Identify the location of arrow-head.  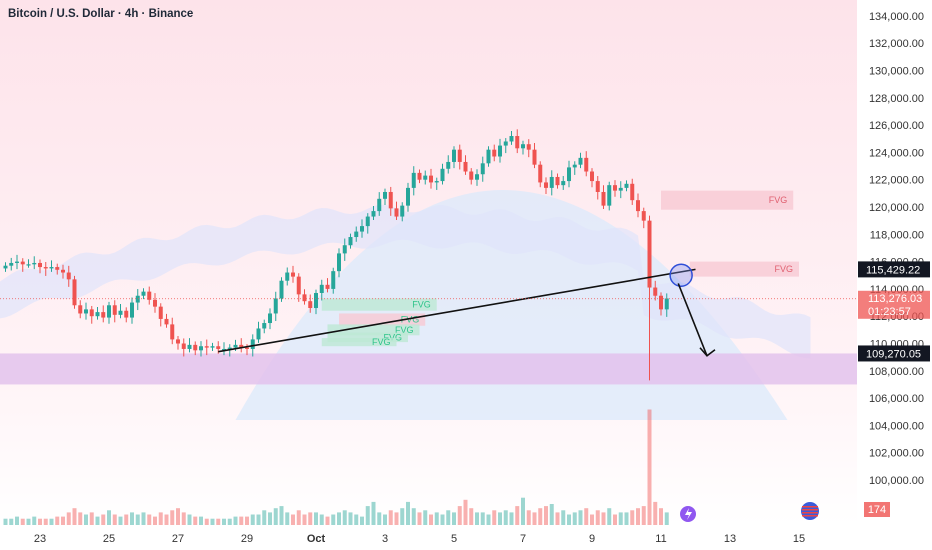
(707, 352).